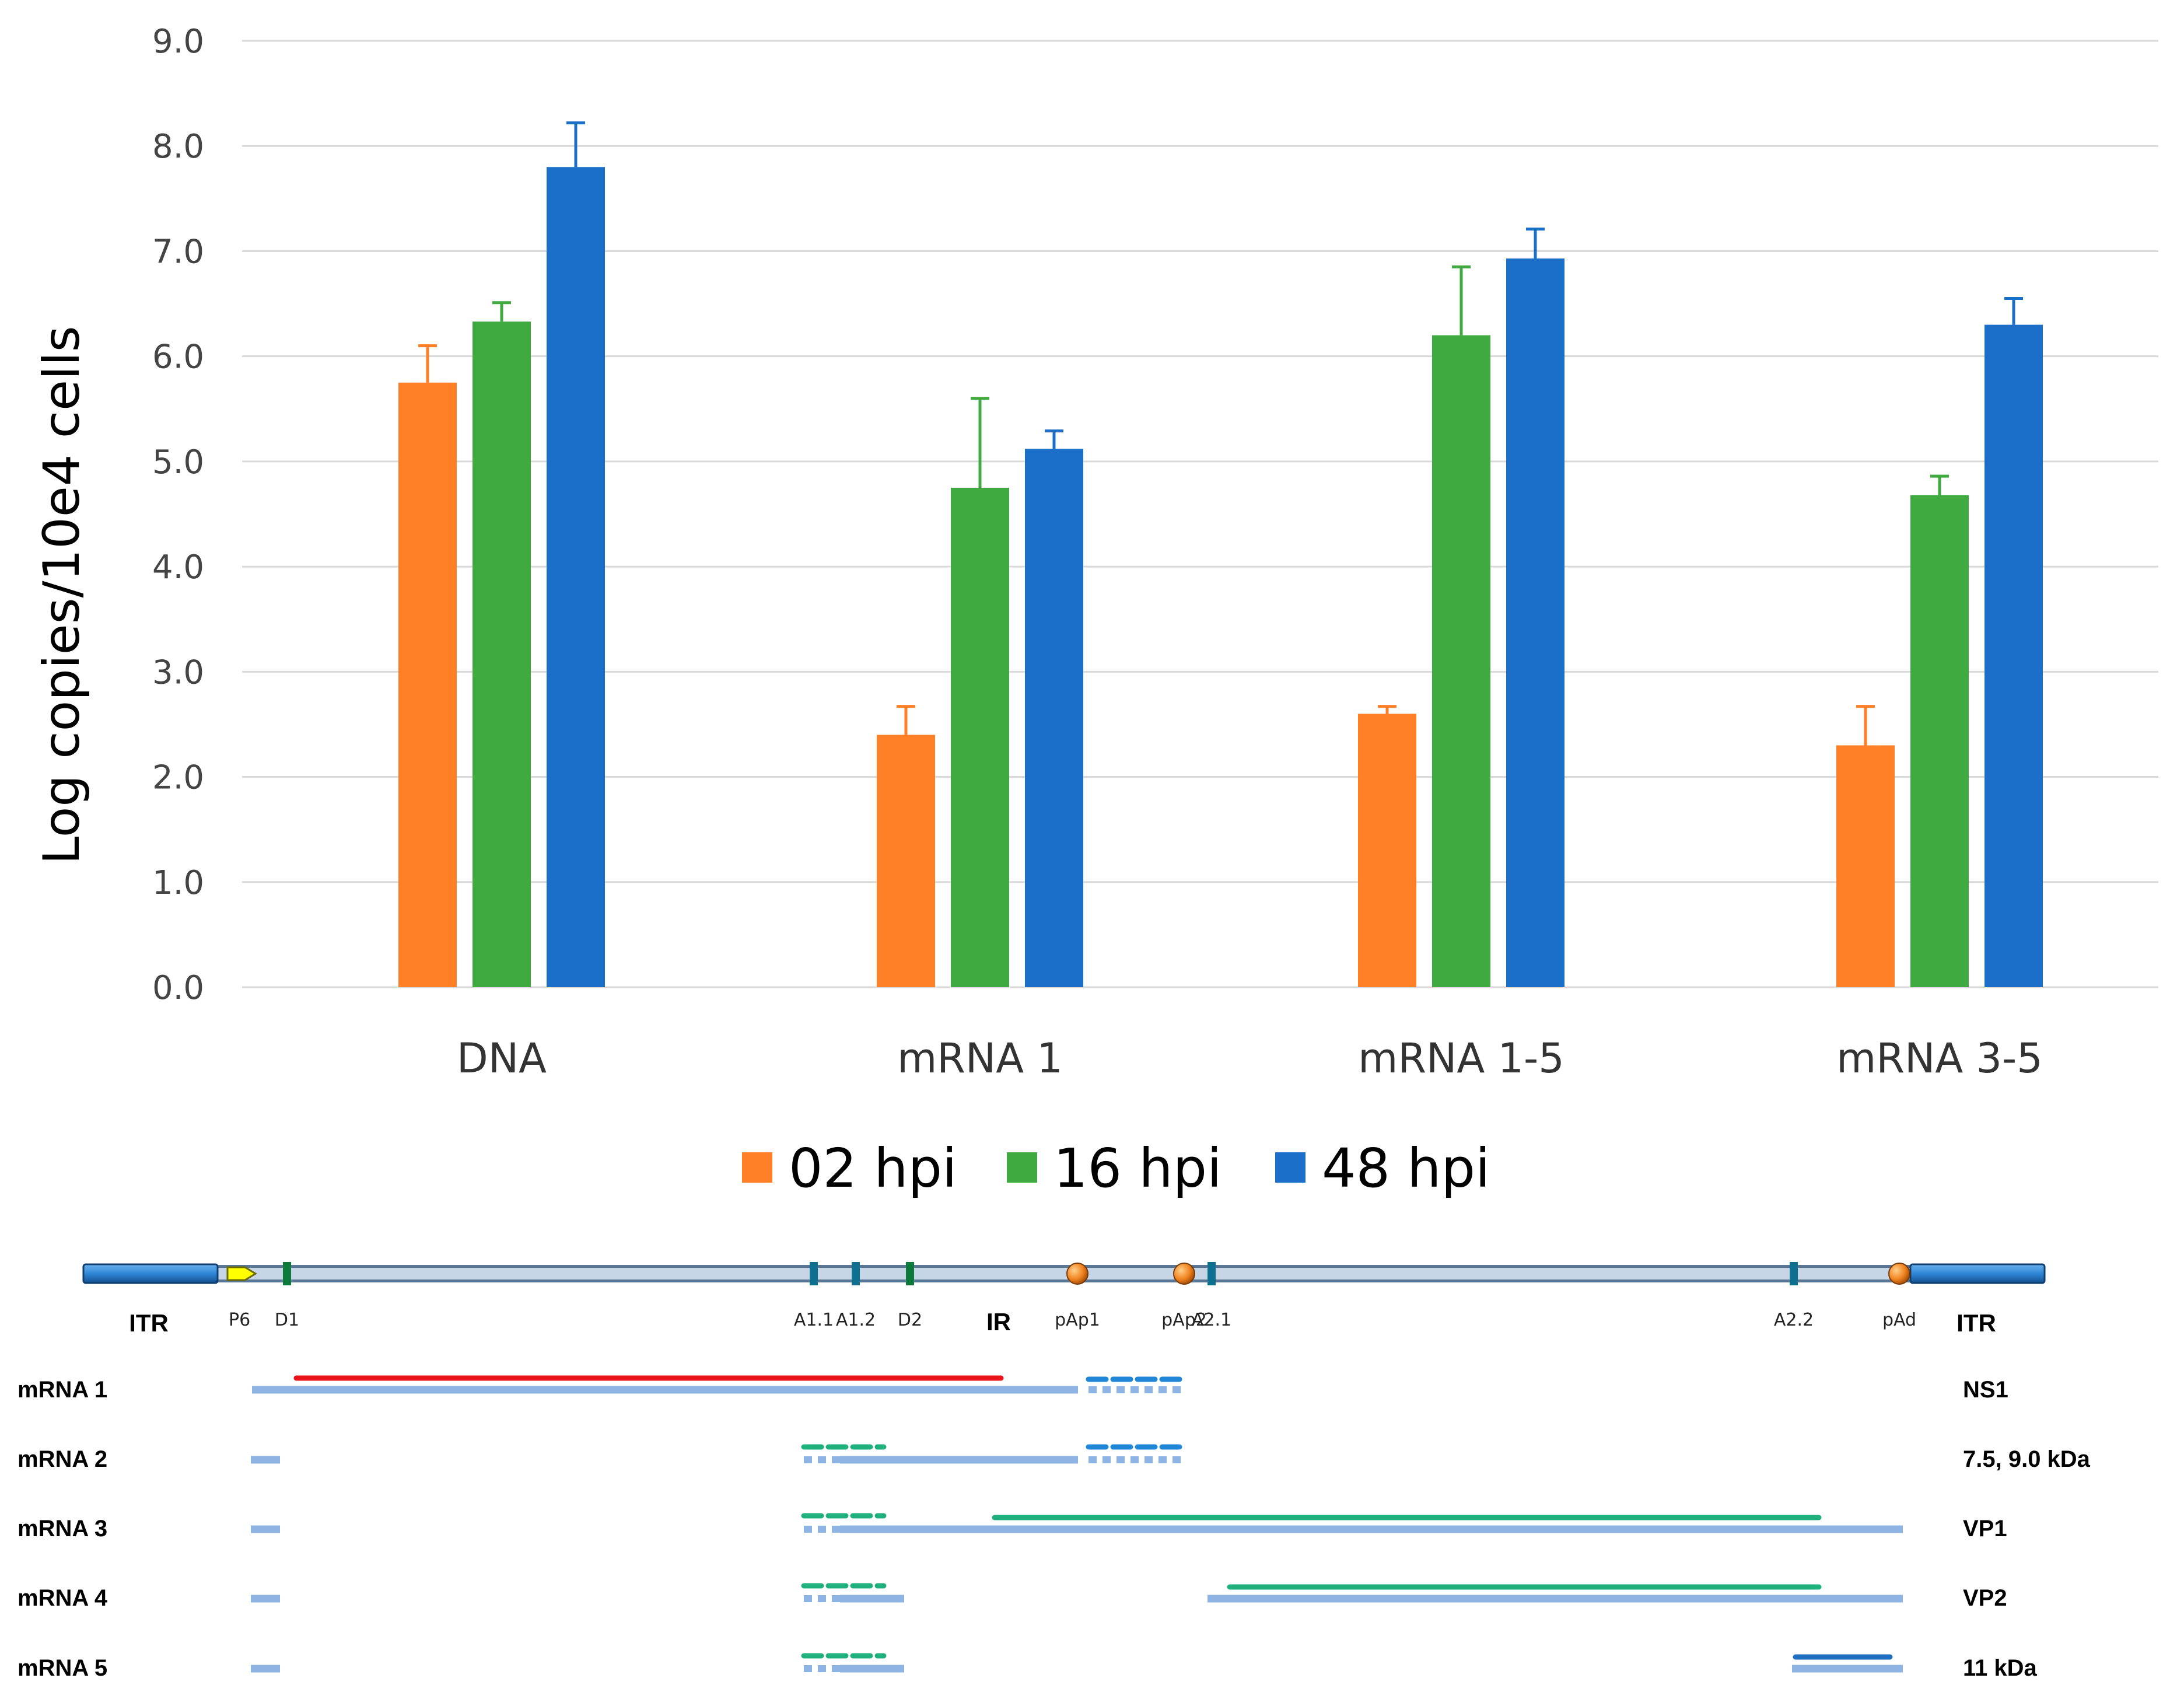  I want to click on category-label: mRNA 1, so click(980, 1058).